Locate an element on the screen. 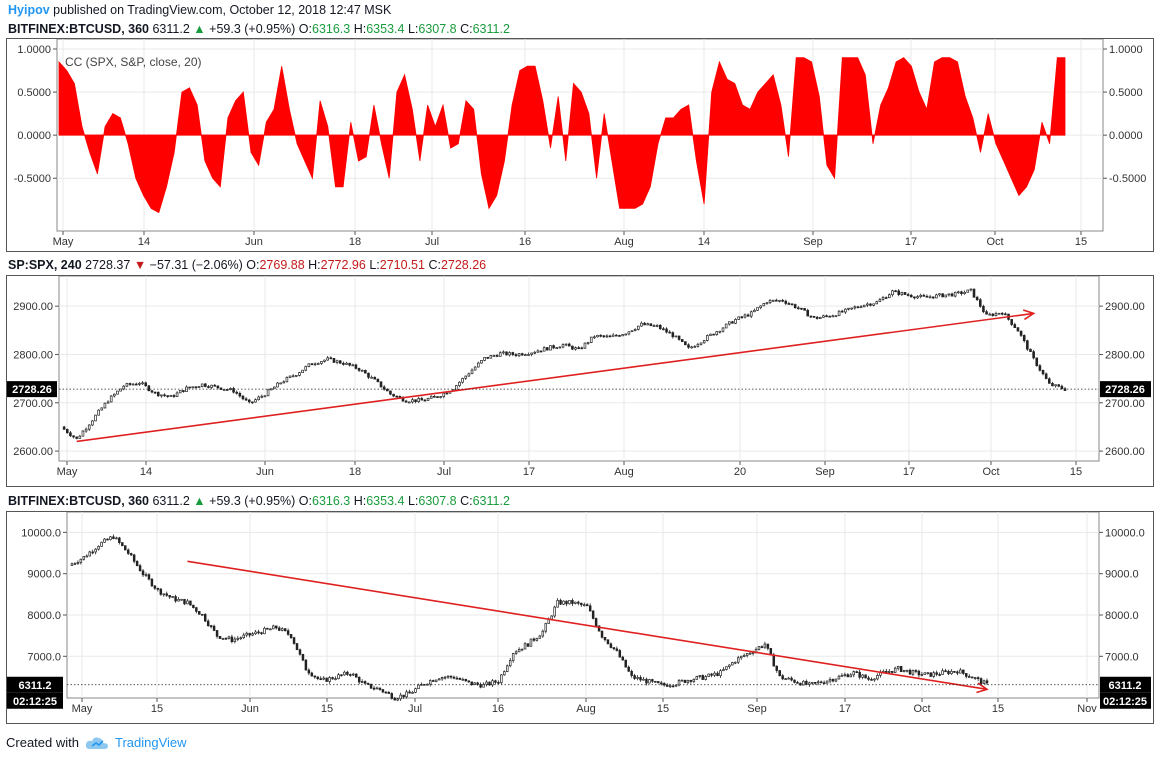 The width and height of the screenshot is (1160, 760). y-tick-label-right: 2900.00 is located at coordinates (1125, 307).